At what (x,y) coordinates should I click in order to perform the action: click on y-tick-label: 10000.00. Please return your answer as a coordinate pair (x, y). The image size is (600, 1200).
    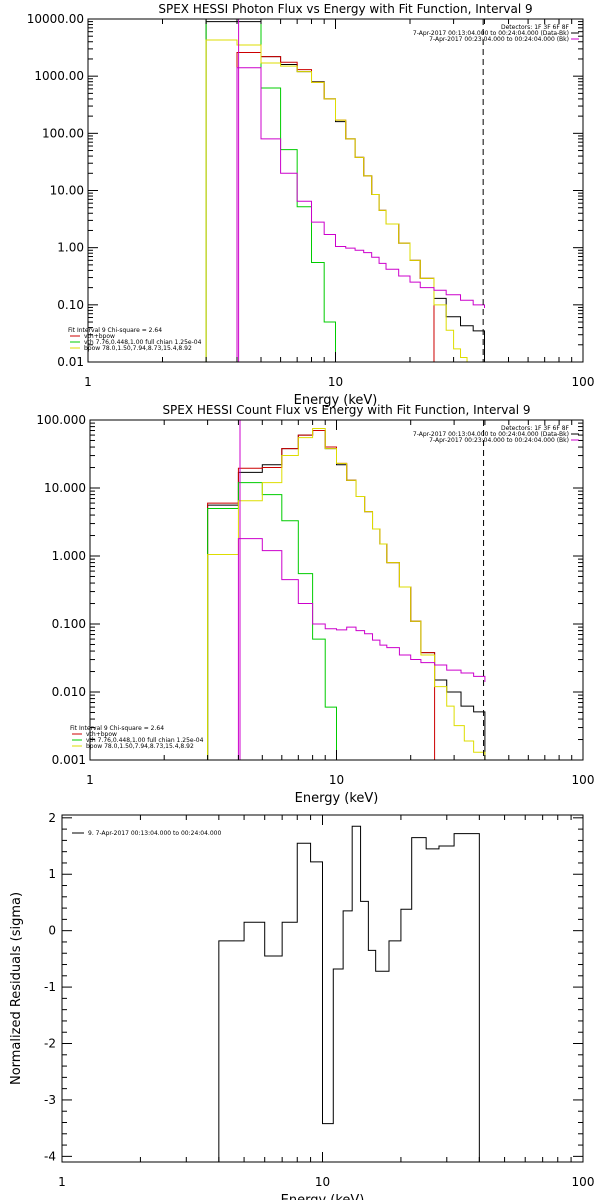
    Looking at the image, I should click on (55, 19).